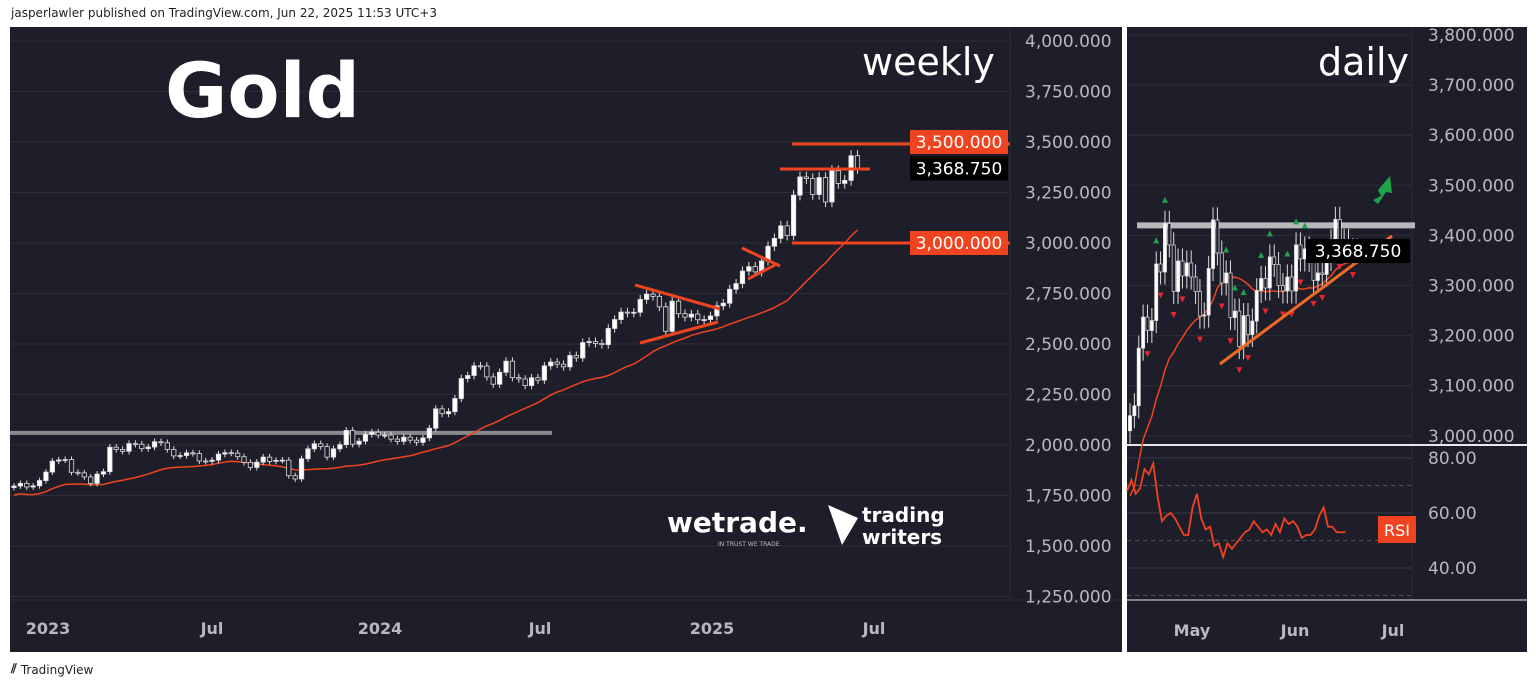 This screenshot has height=686, width=1536. What do you see at coordinates (1068, 446) in the screenshot?
I see `y-tick-label: 2,000.000` at bounding box center [1068, 446].